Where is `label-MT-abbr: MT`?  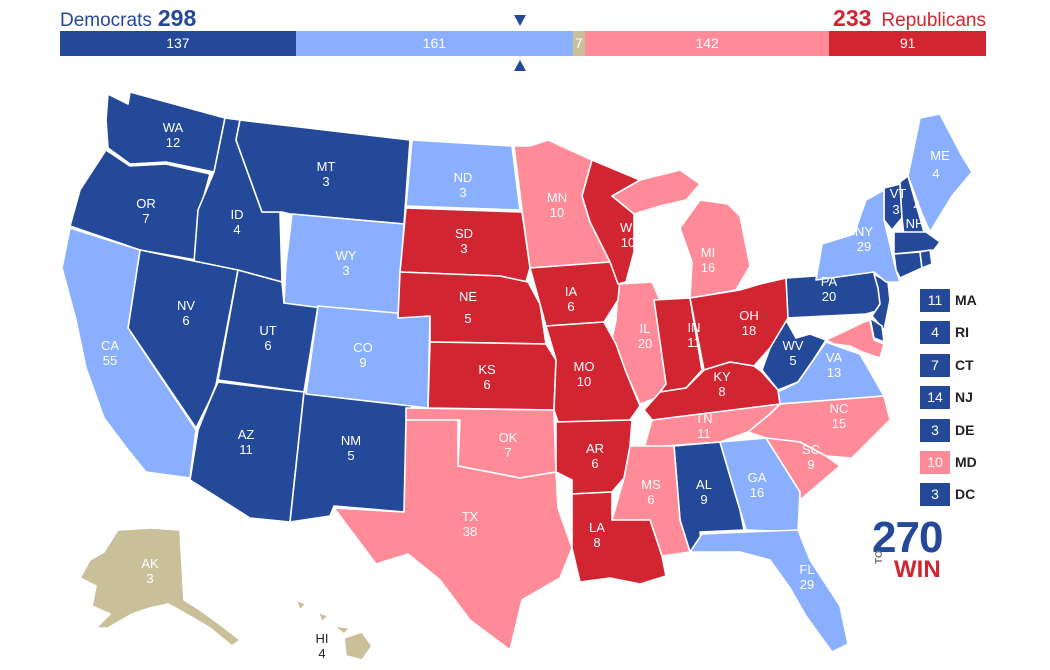 label-MT-abbr: MT is located at coordinates (326, 166).